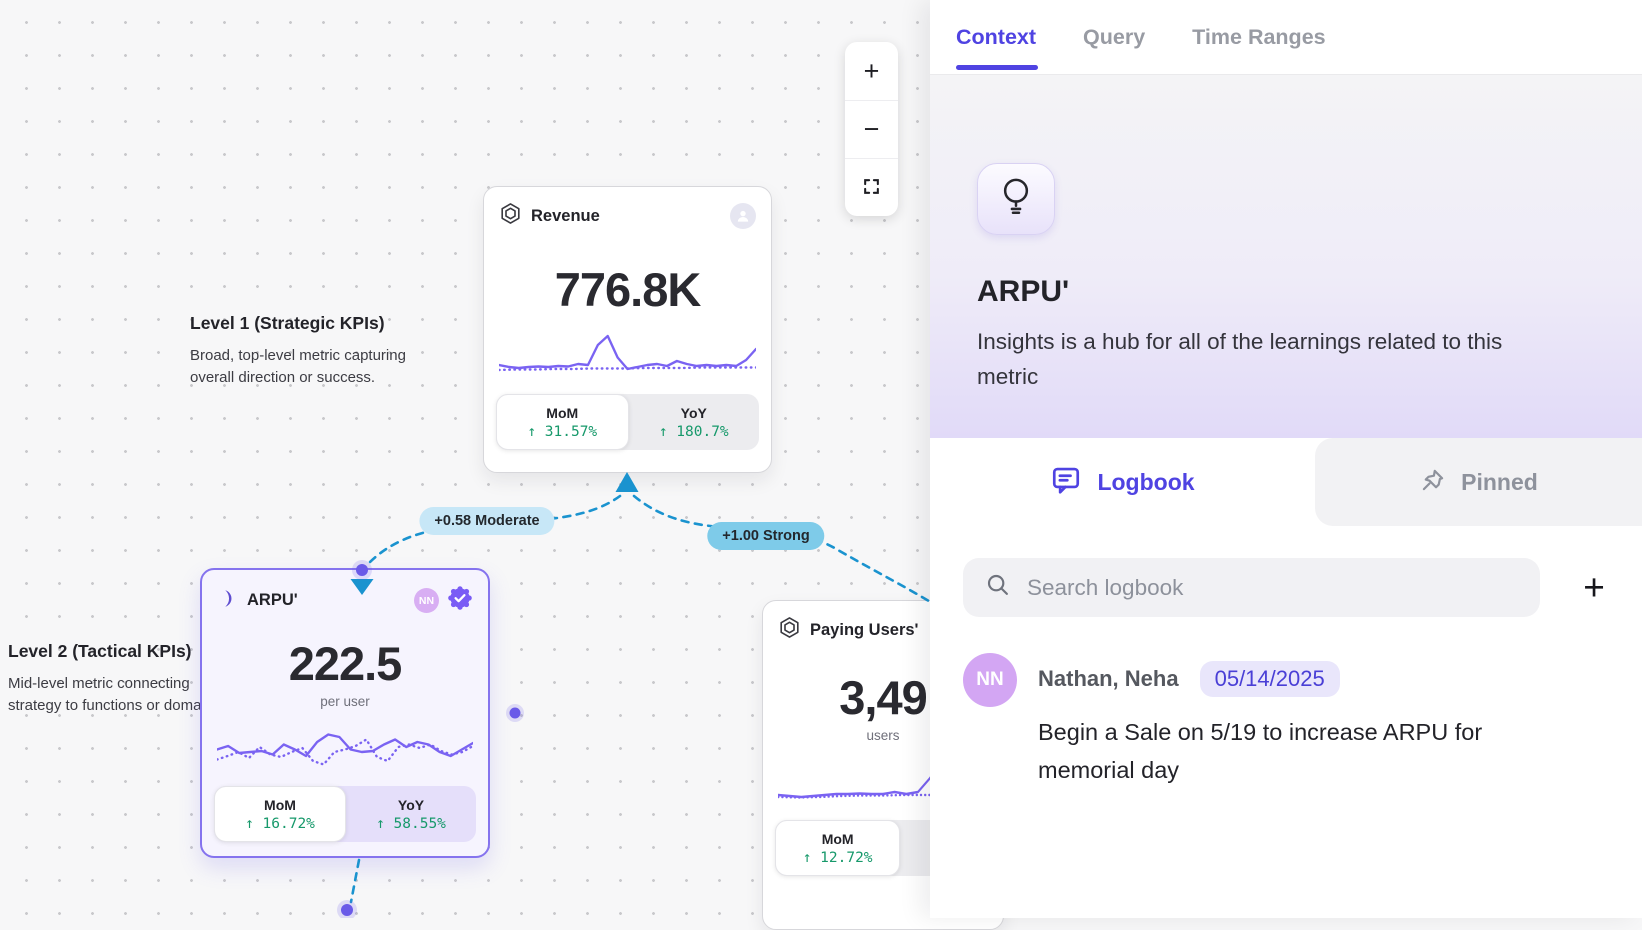  I want to click on verified-badge-icon, so click(460, 600).